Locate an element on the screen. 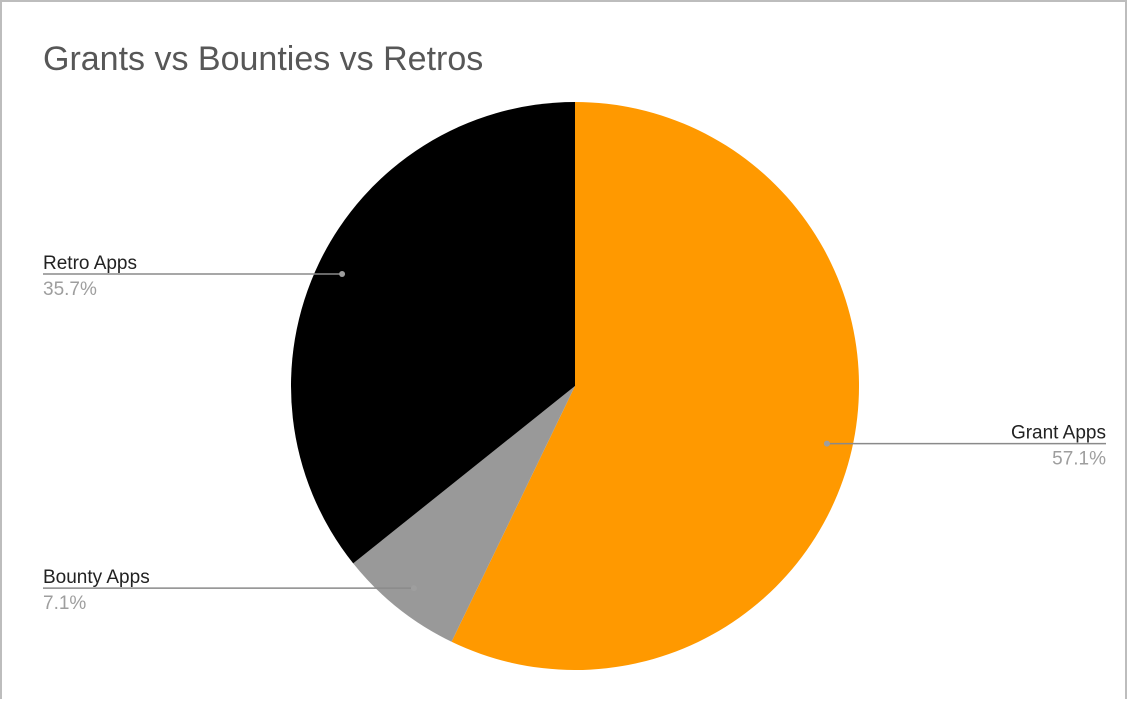 This screenshot has height=701, width=1127. slice-label-grant-apps: Grant Apps is located at coordinates (1058, 433).